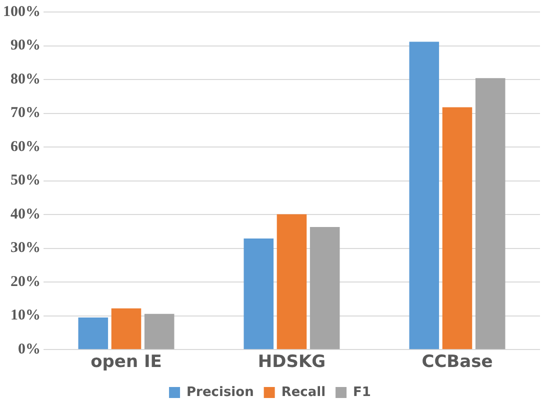 This screenshot has height=411, width=542. What do you see at coordinates (457, 362) in the screenshot?
I see `x-tick-label: CCBase` at bounding box center [457, 362].